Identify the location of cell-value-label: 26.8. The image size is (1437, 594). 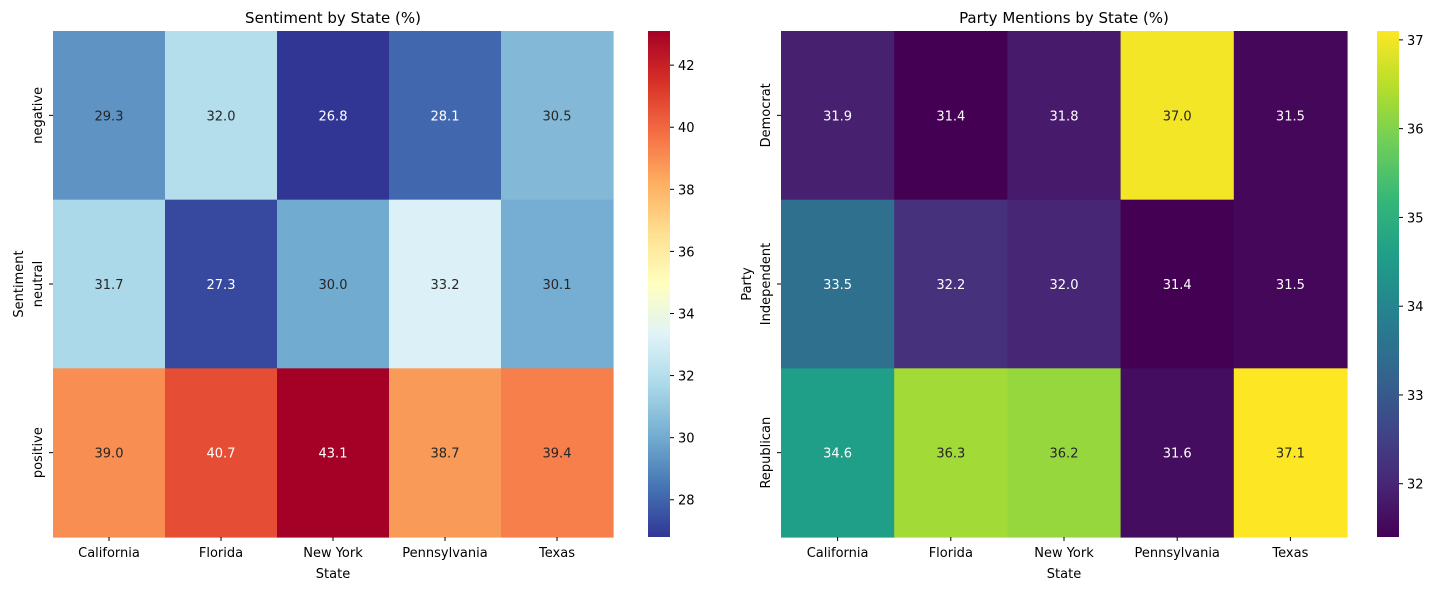
(333, 116).